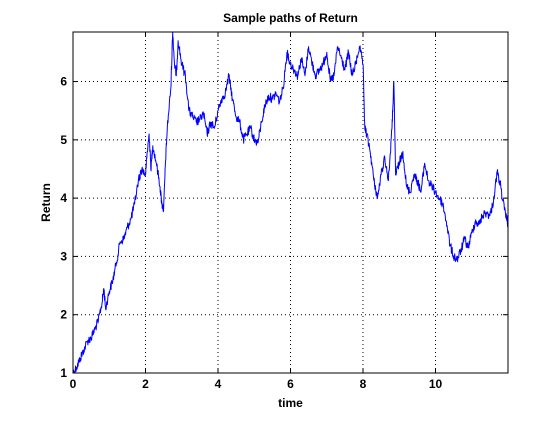  What do you see at coordinates (46, 202) in the screenshot?
I see `y-axis-label: Return` at bounding box center [46, 202].